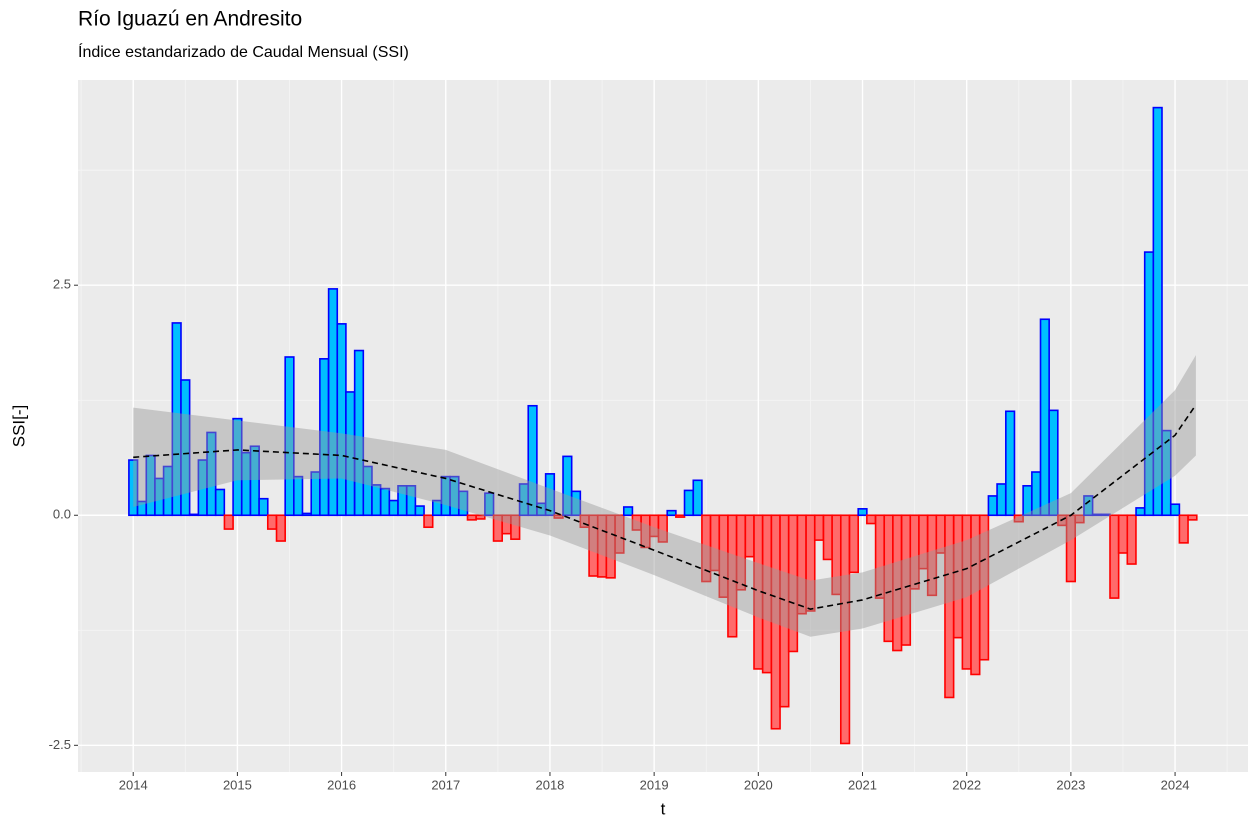 The image size is (1249, 823). I want to click on chart-title: Río Iguazú en Andresito, so click(190, 19).